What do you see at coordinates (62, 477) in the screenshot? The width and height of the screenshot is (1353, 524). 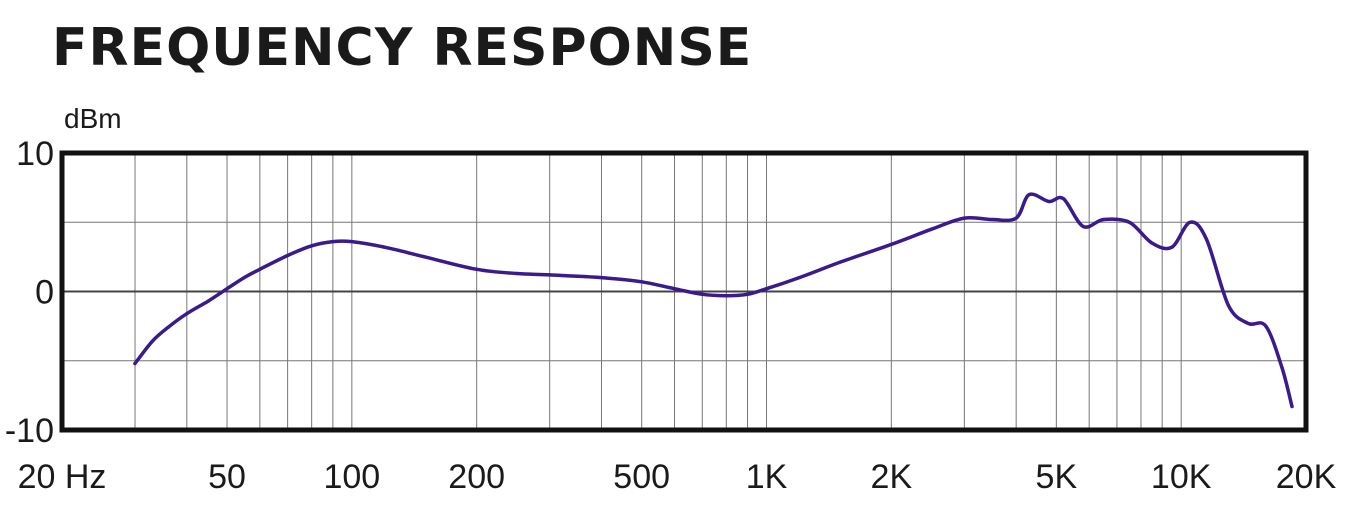 I see `x-tick-label: 20 Hz` at bounding box center [62, 477].